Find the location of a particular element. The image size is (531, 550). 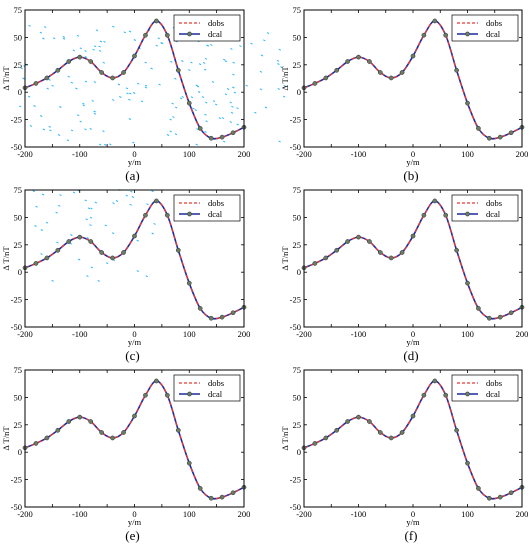

x-tick-label: 100 is located at coordinates (189, 154).